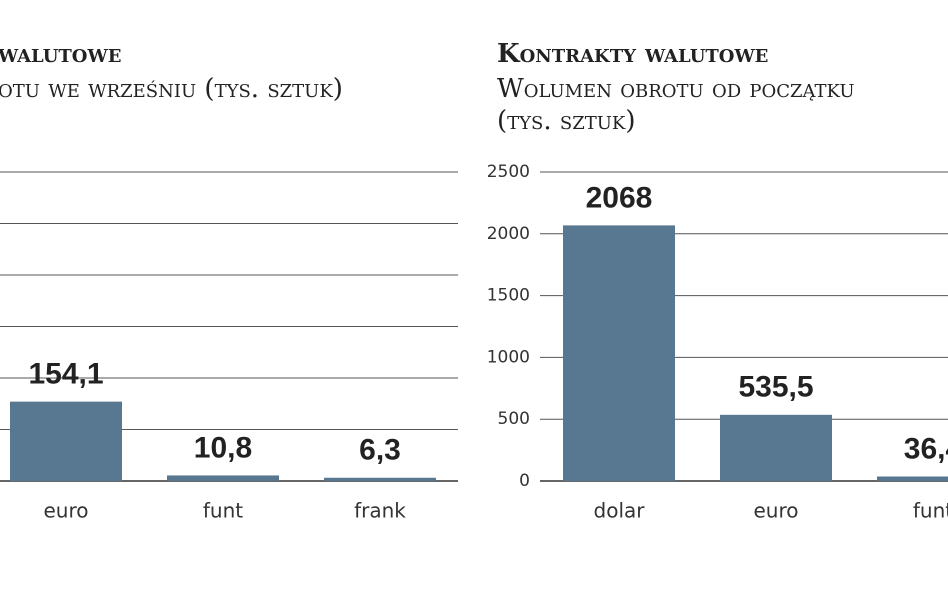  What do you see at coordinates (566, 121) in the screenshot?
I see `chart-subtitle: (tys. sztuk)` at bounding box center [566, 121].